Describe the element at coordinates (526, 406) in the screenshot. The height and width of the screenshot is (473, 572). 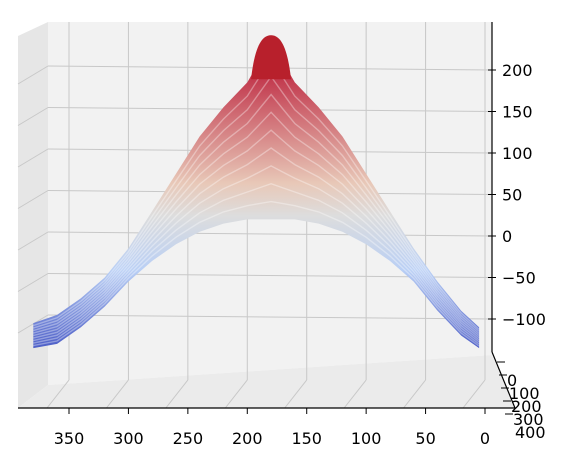
I see `y-tick-label: 200` at that location.